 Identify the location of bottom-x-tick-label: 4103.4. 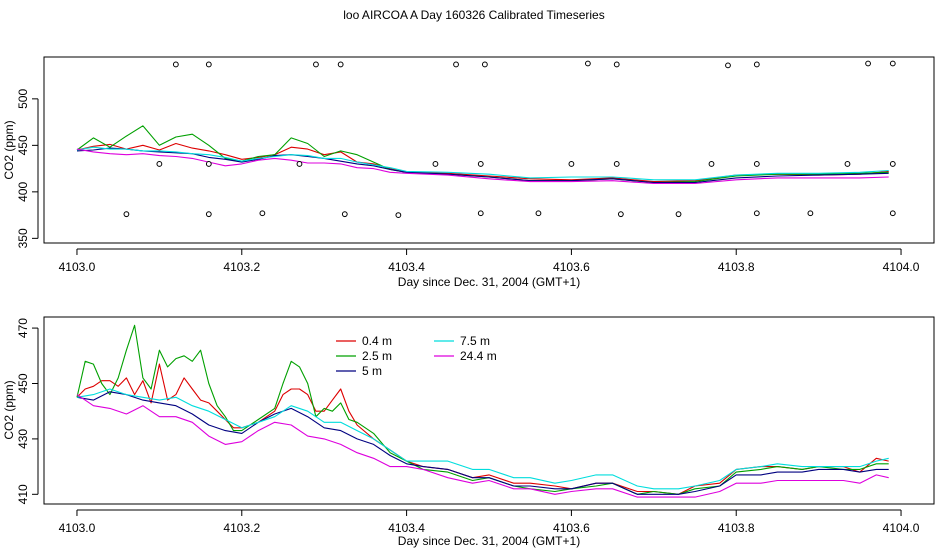
(406, 528).